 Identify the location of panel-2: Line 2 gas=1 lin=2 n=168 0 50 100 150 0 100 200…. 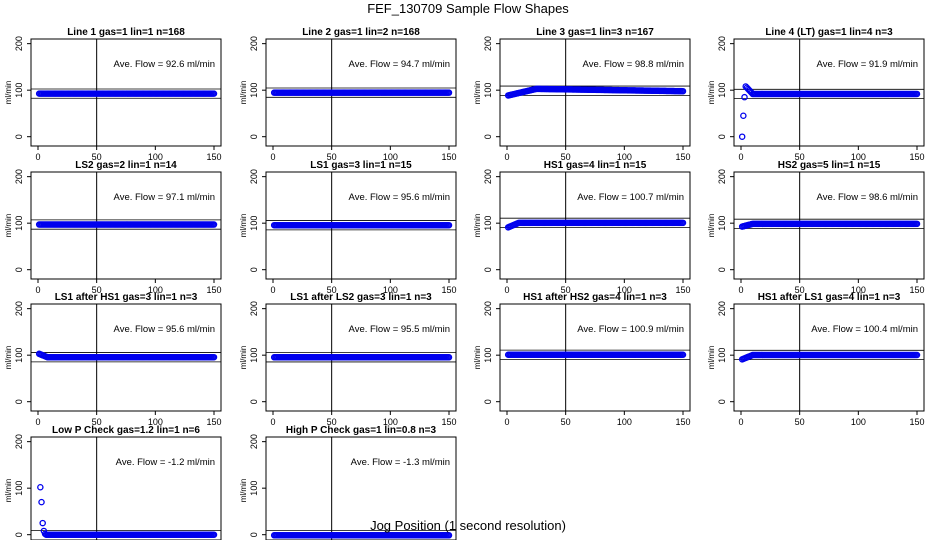
(348, 94).